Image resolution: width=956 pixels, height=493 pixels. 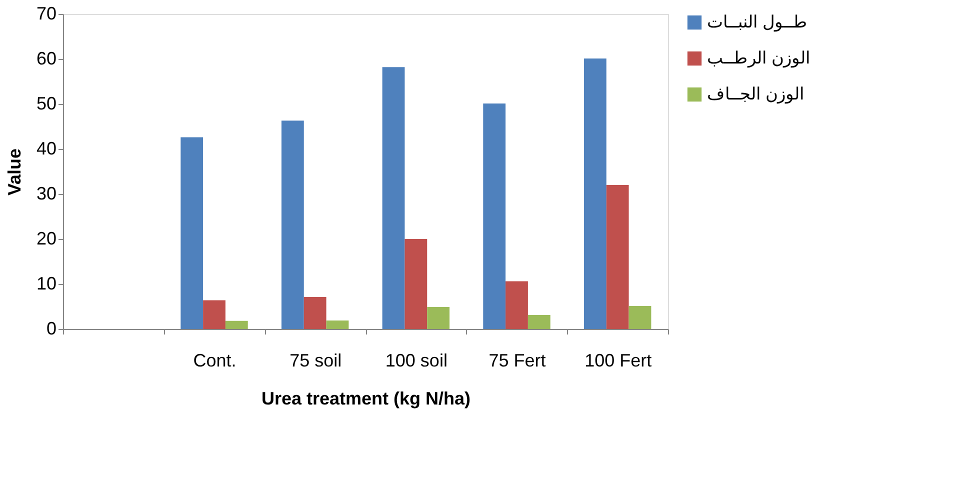 What do you see at coordinates (618, 360) in the screenshot?
I see `x-tick-label: 100 Fert` at bounding box center [618, 360].